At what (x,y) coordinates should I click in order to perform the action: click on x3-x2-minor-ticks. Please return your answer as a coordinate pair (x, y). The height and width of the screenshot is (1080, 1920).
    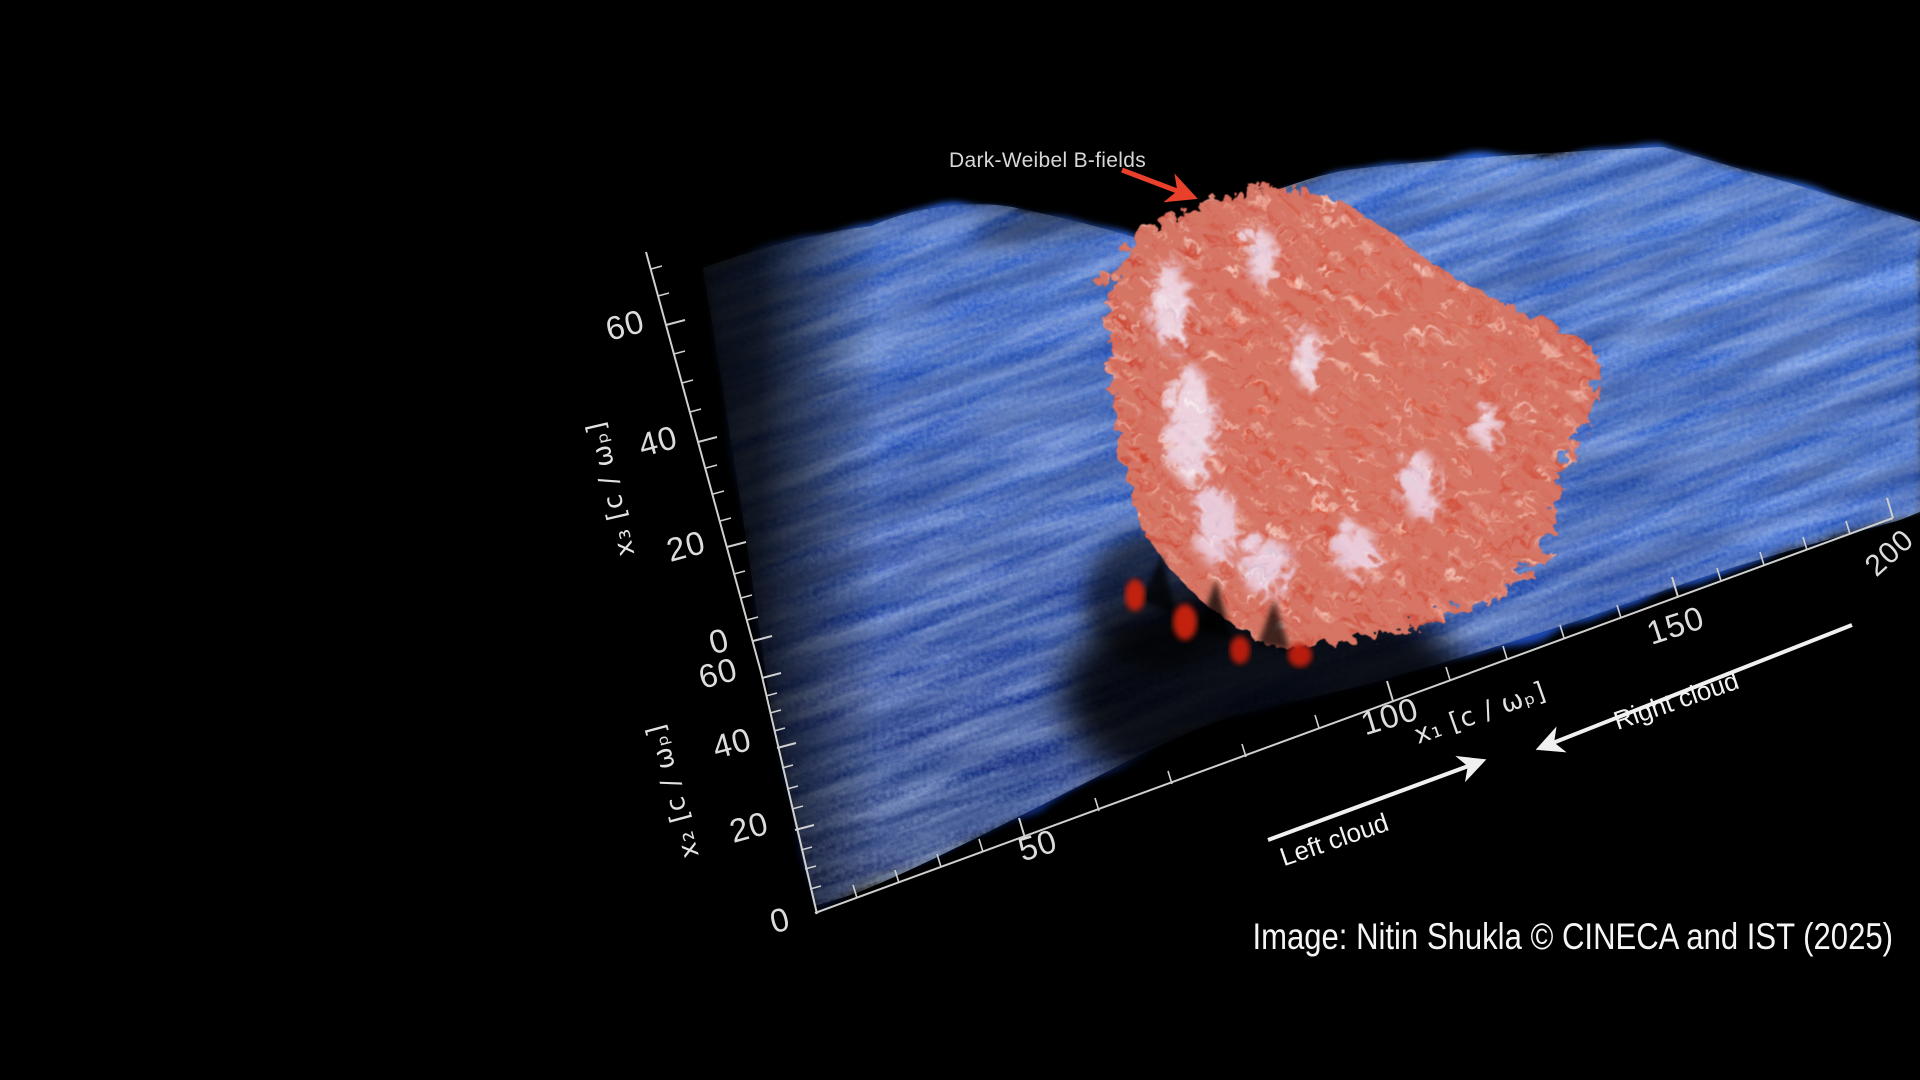
    Looking at the image, I should click on (736, 577).